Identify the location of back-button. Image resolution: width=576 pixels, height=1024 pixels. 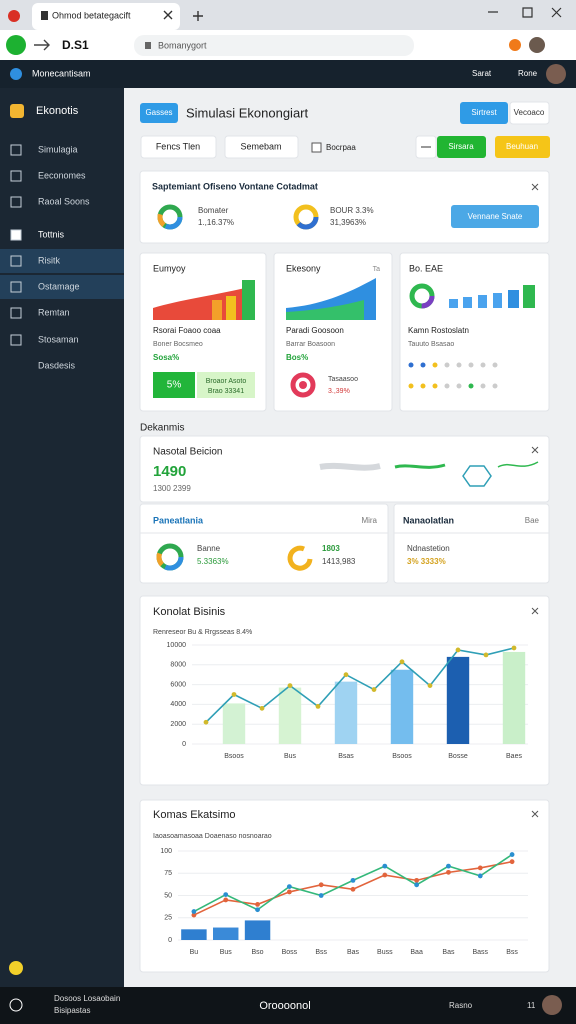
(16, 45).